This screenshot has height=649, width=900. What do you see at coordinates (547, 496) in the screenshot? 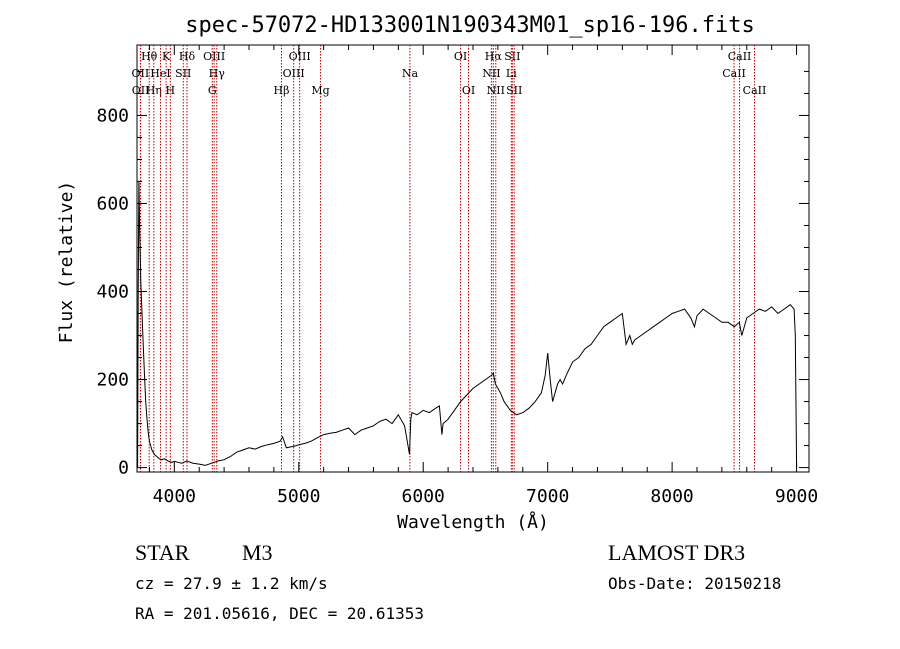
I see `x-tick-label: 7000` at bounding box center [547, 496].